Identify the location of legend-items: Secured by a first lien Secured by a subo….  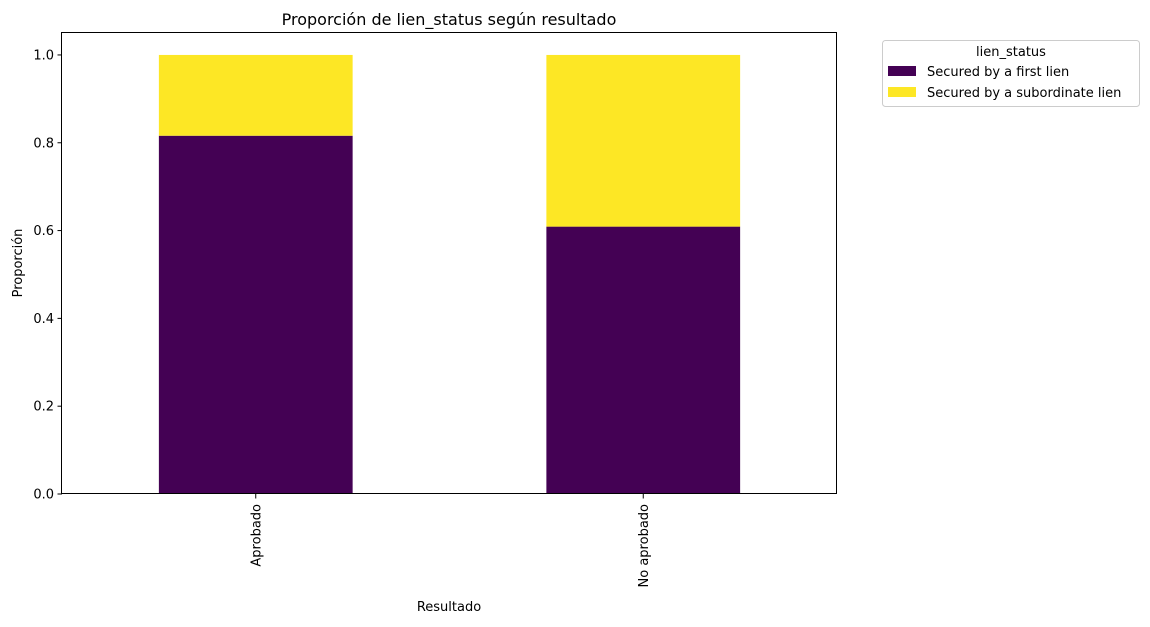
(1004, 83).